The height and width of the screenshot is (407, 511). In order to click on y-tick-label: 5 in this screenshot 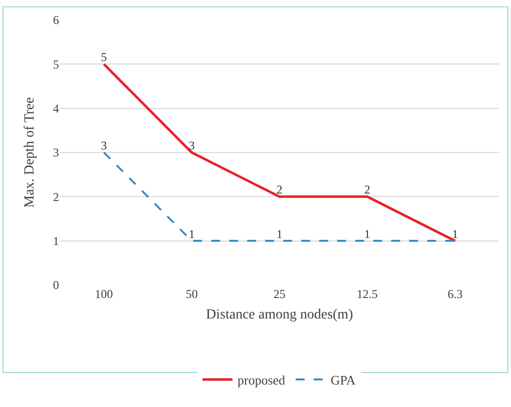, I will do `click(56, 64)`.